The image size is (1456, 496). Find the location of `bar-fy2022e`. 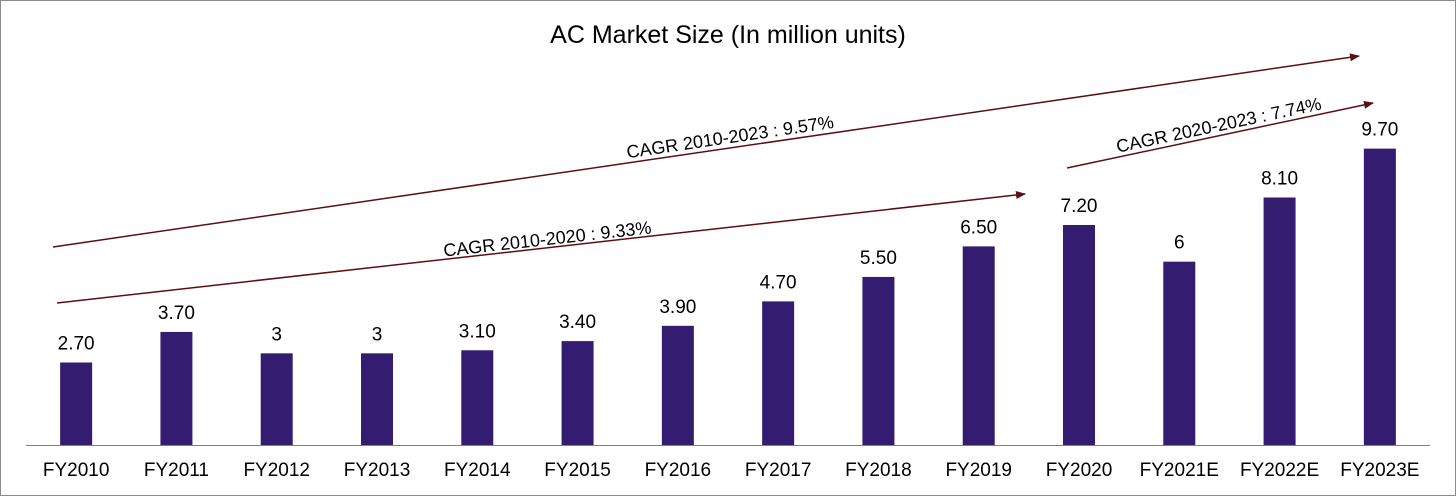

bar-fy2022e is located at coordinates (1279, 321).